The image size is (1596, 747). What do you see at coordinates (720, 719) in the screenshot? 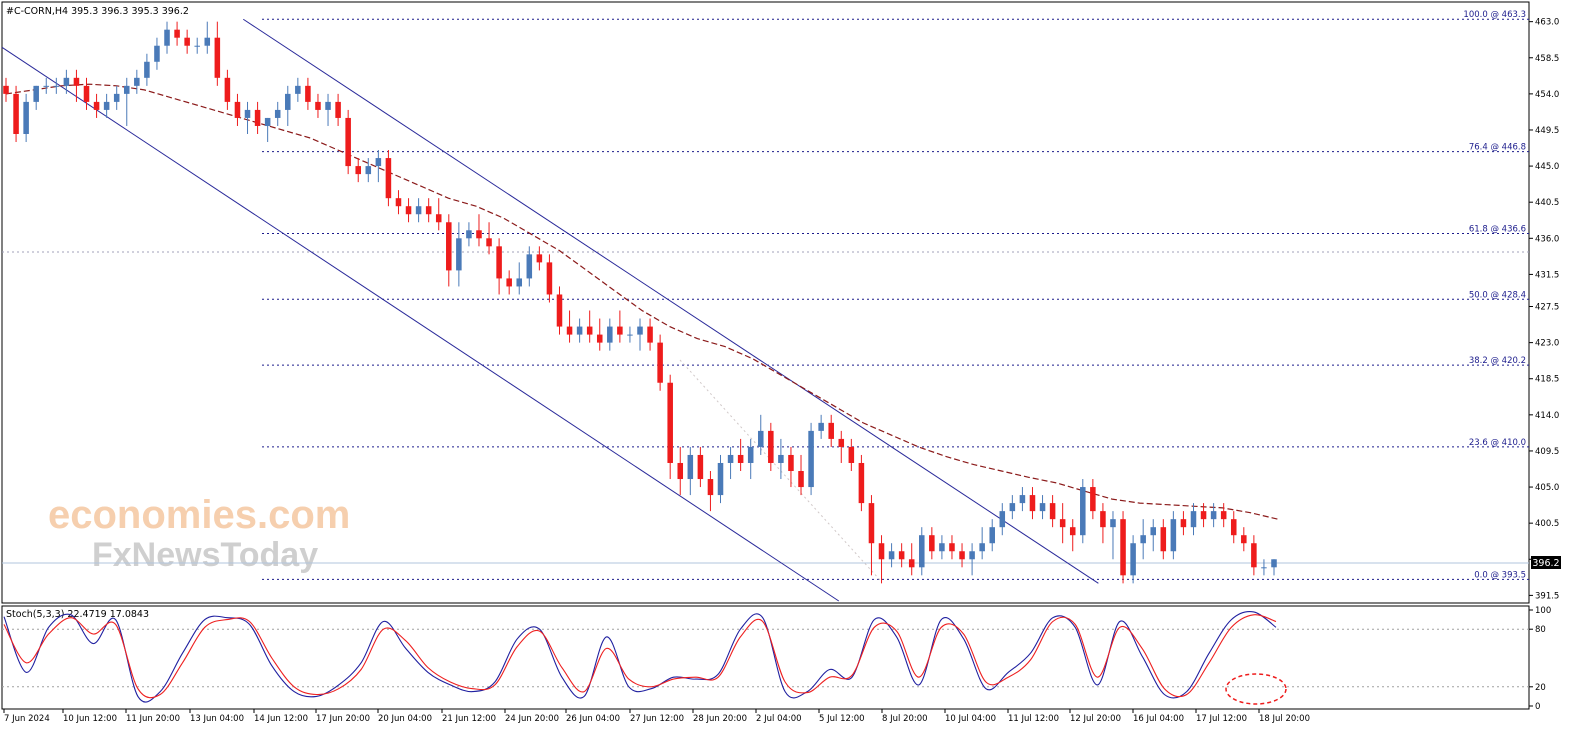
I see `time-tick-label: 28 Jun 20:00` at bounding box center [720, 719].